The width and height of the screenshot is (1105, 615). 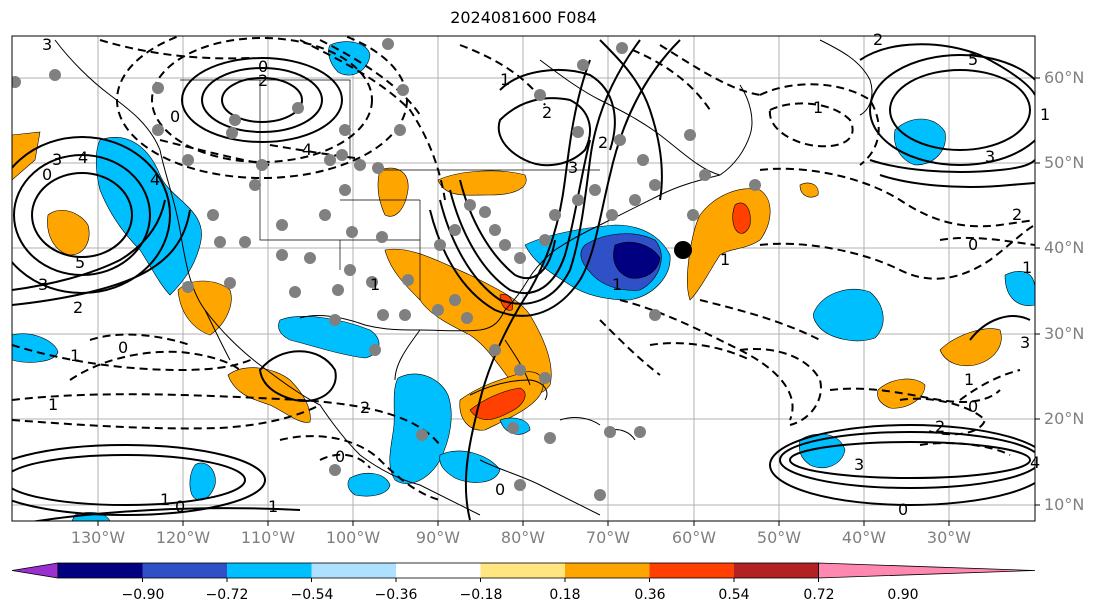 I want to click on colorbar-label: 0.18, so click(x=565, y=595).